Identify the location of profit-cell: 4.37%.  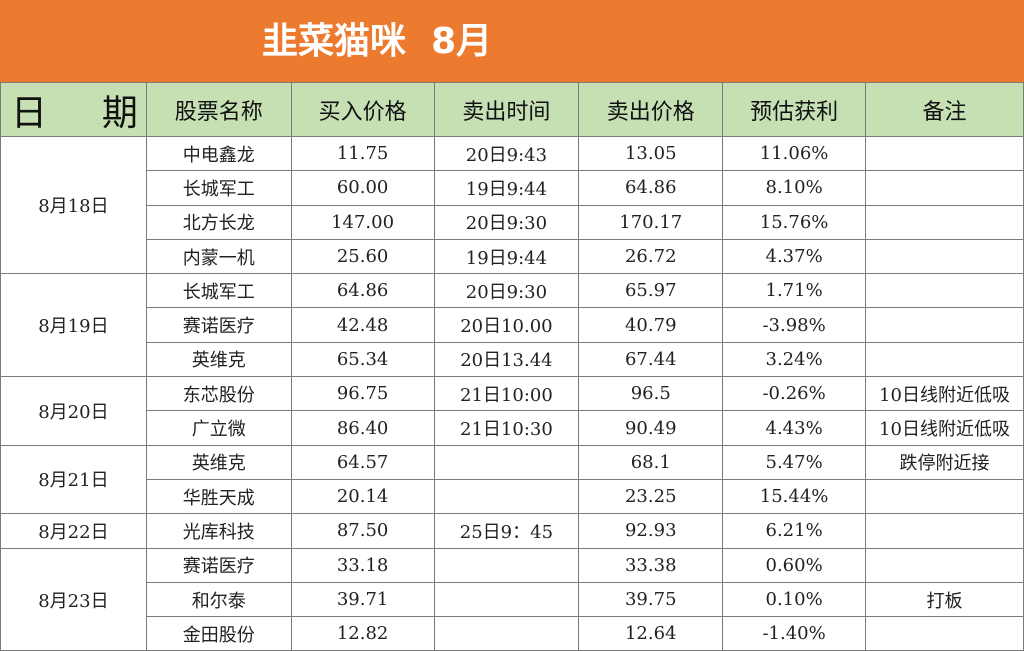
(794, 256).